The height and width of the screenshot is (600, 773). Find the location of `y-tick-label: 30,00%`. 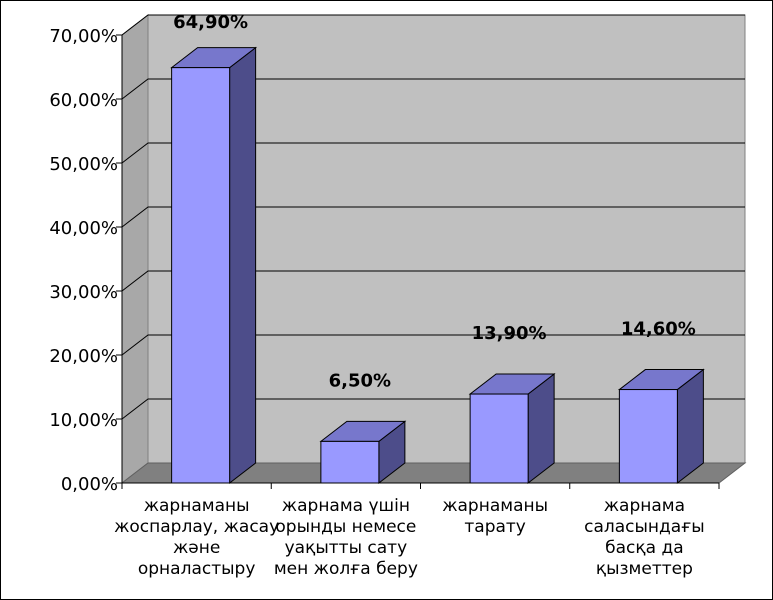

y-tick-label: 30,00% is located at coordinates (83, 292).